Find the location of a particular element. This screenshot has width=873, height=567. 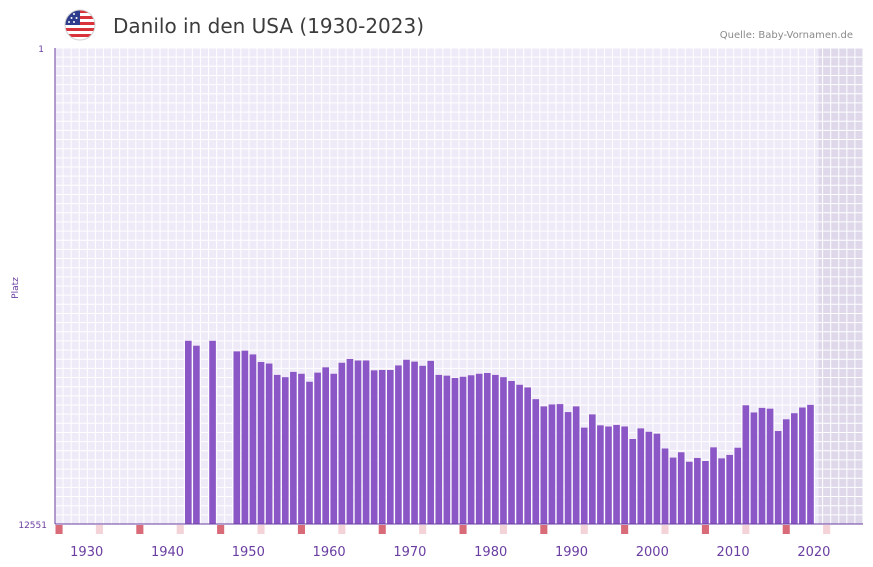

x-tick-label: 2000 is located at coordinates (652, 552).